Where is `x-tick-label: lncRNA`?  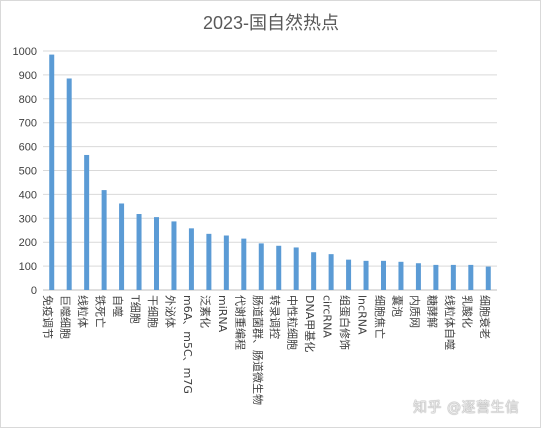 x-tick-label: lncRNA is located at coordinates (362, 315).